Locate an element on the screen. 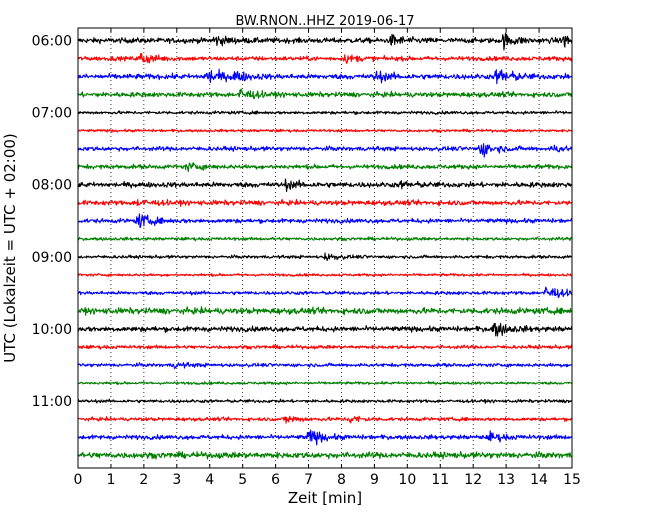 The image size is (650, 520). y-tick-label-0800: 08:00 is located at coordinates (52, 186).